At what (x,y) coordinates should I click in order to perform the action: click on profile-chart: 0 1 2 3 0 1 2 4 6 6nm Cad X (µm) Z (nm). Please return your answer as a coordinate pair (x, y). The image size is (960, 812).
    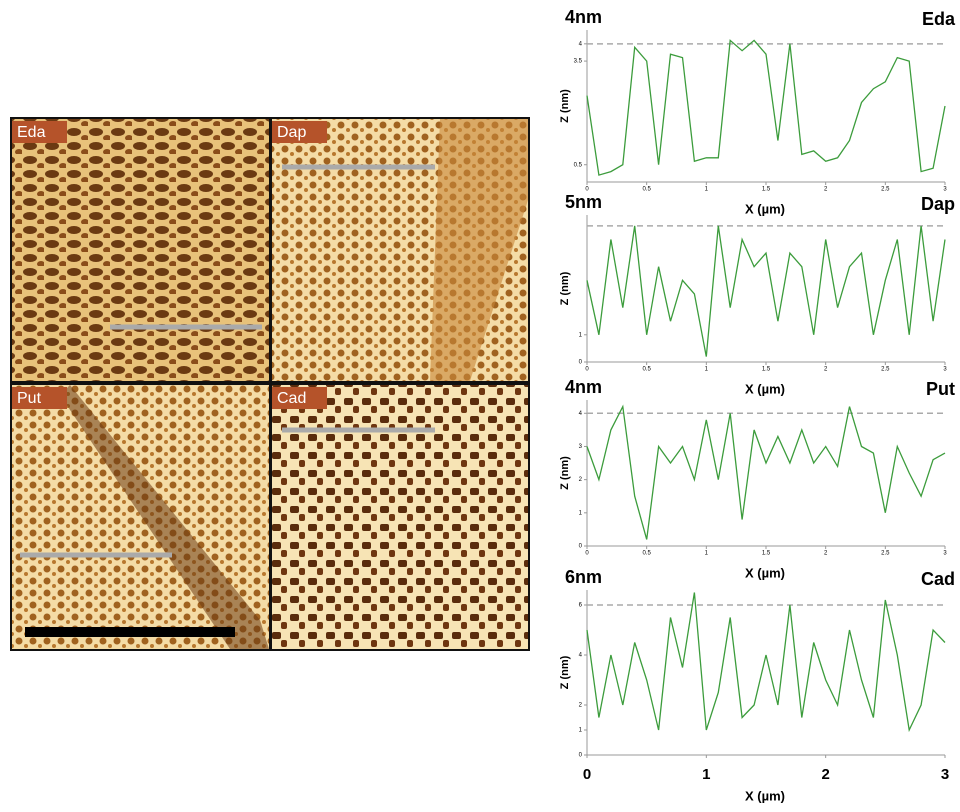
    Looking at the image, I should click on (757, 685).